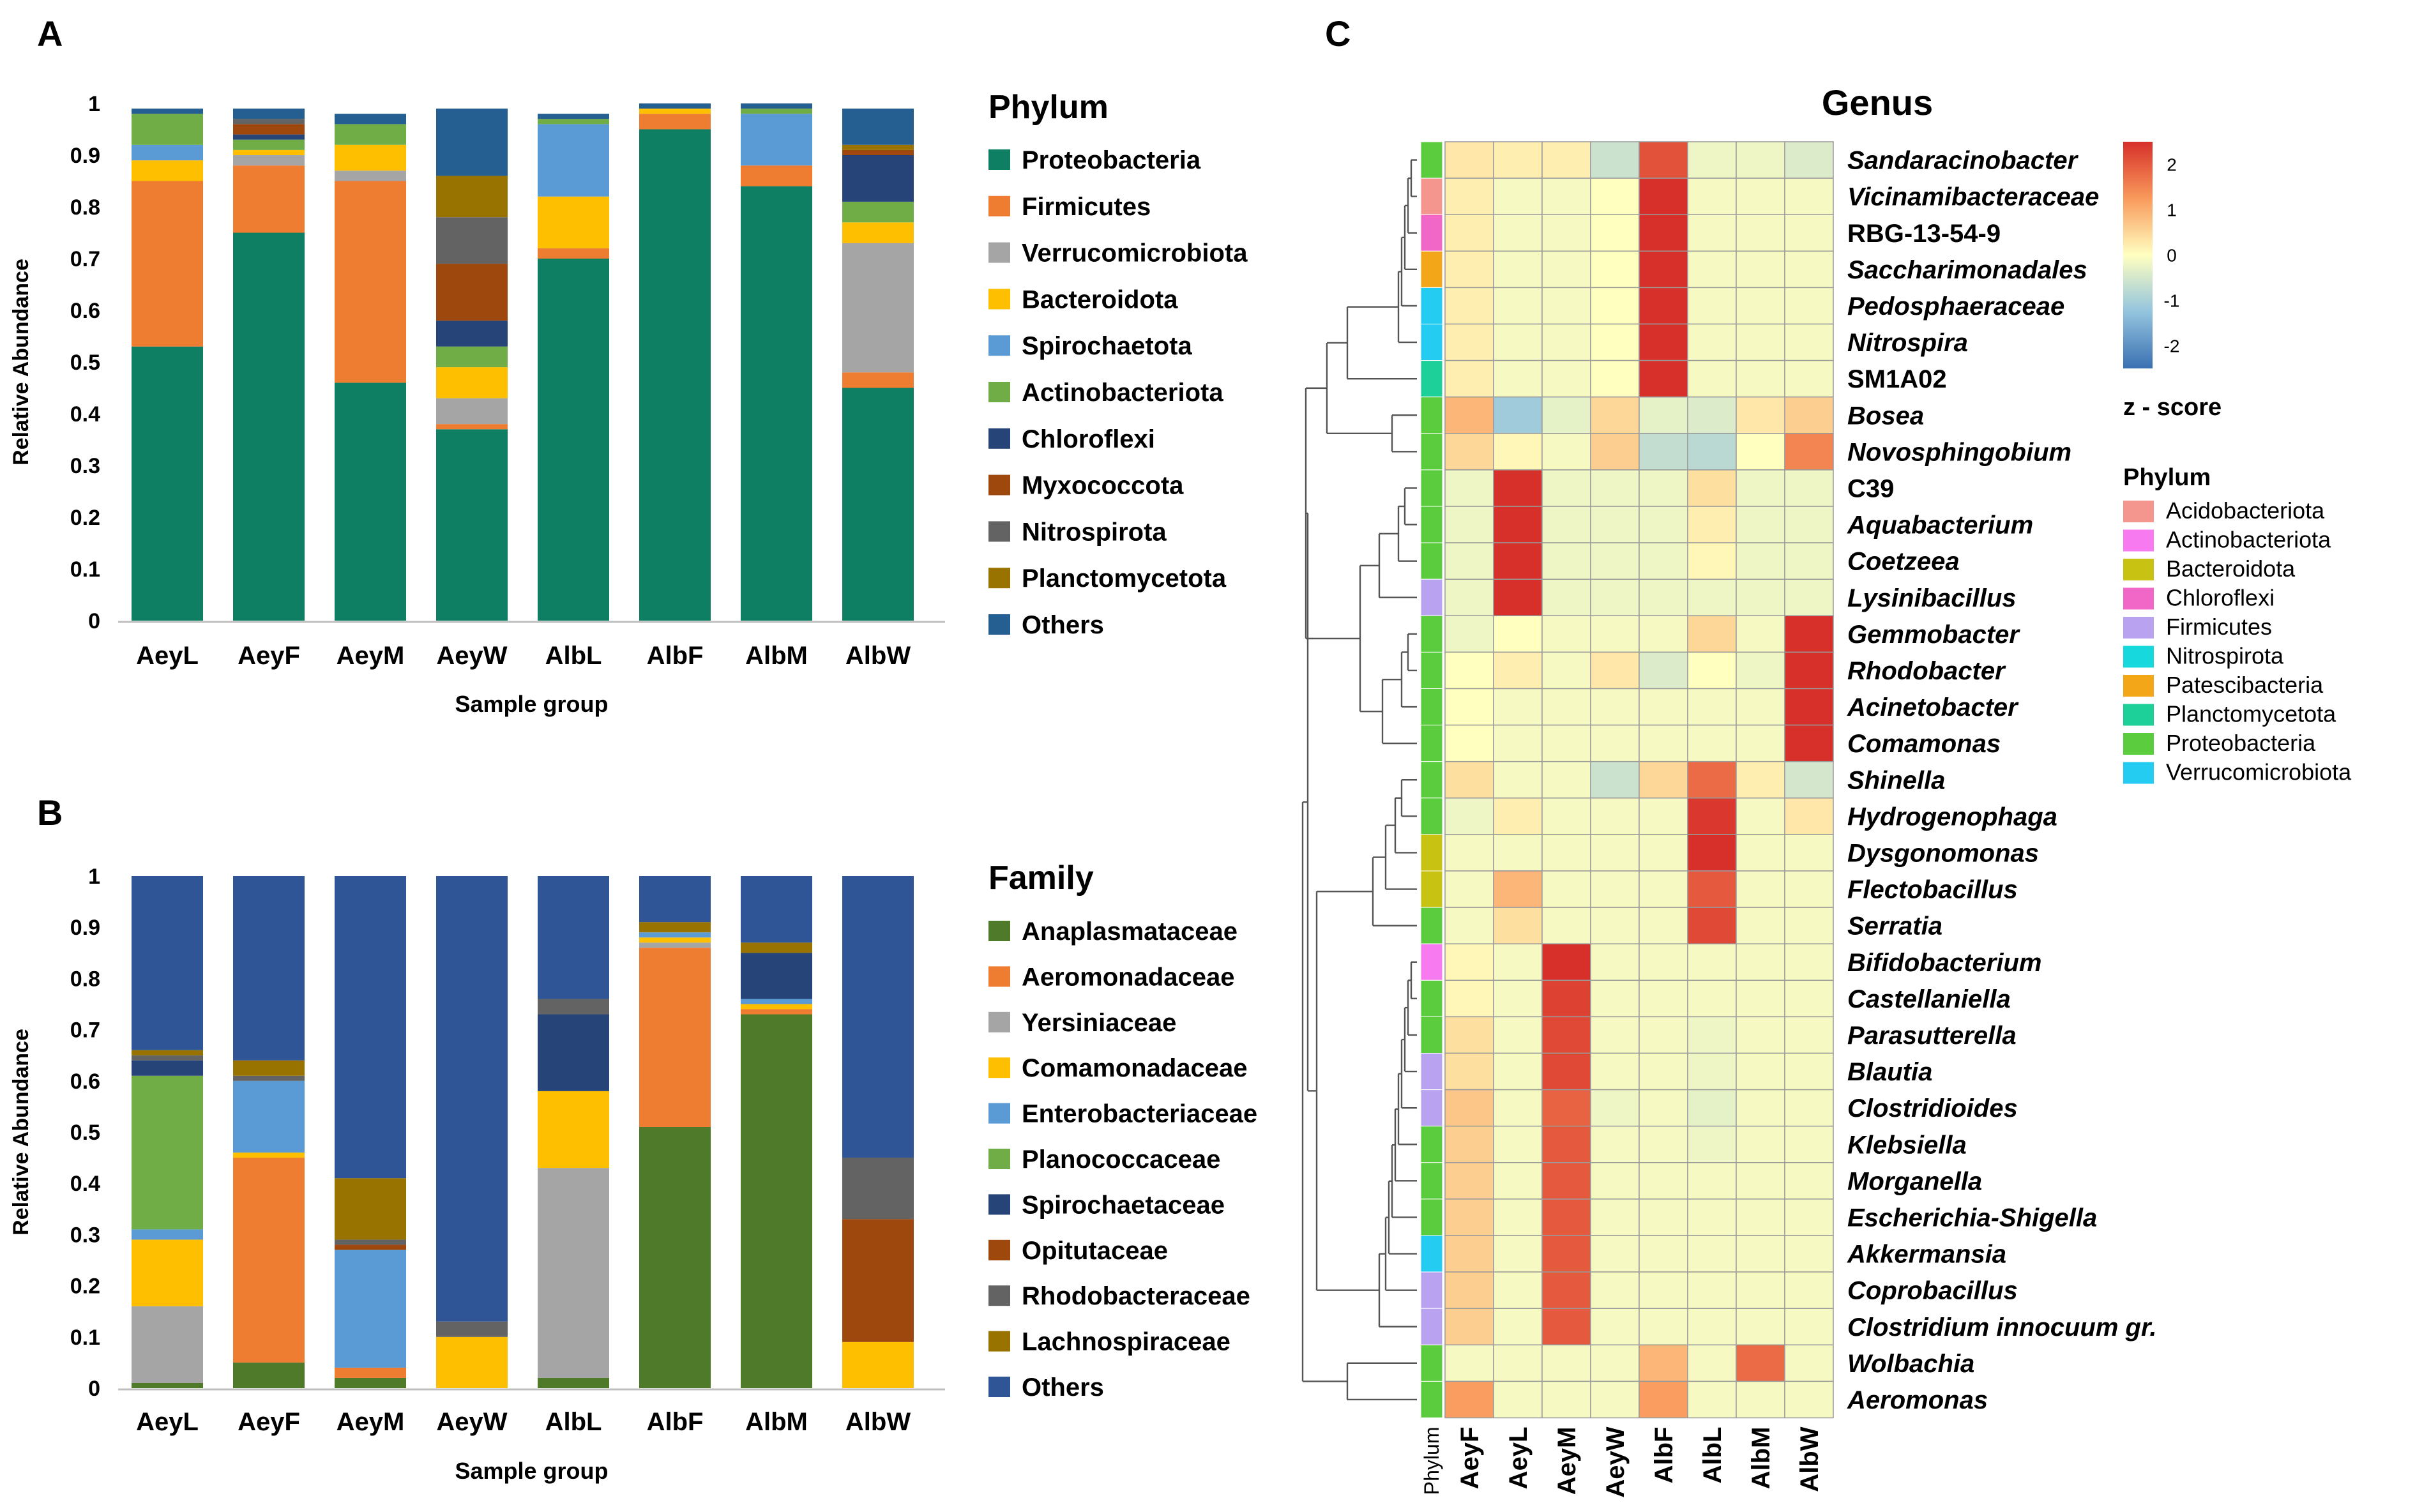  I want to click on heatmap-cell-dysgonomonas-albm, so click(1760, 853).